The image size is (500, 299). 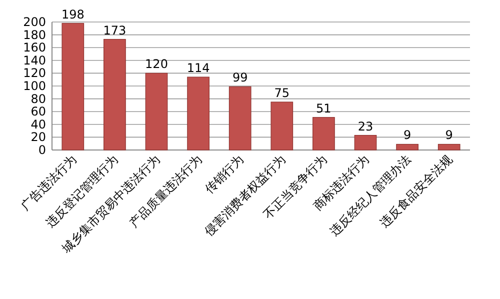 I want to click on y-tick-label: 80, so click(x=38, y=99).